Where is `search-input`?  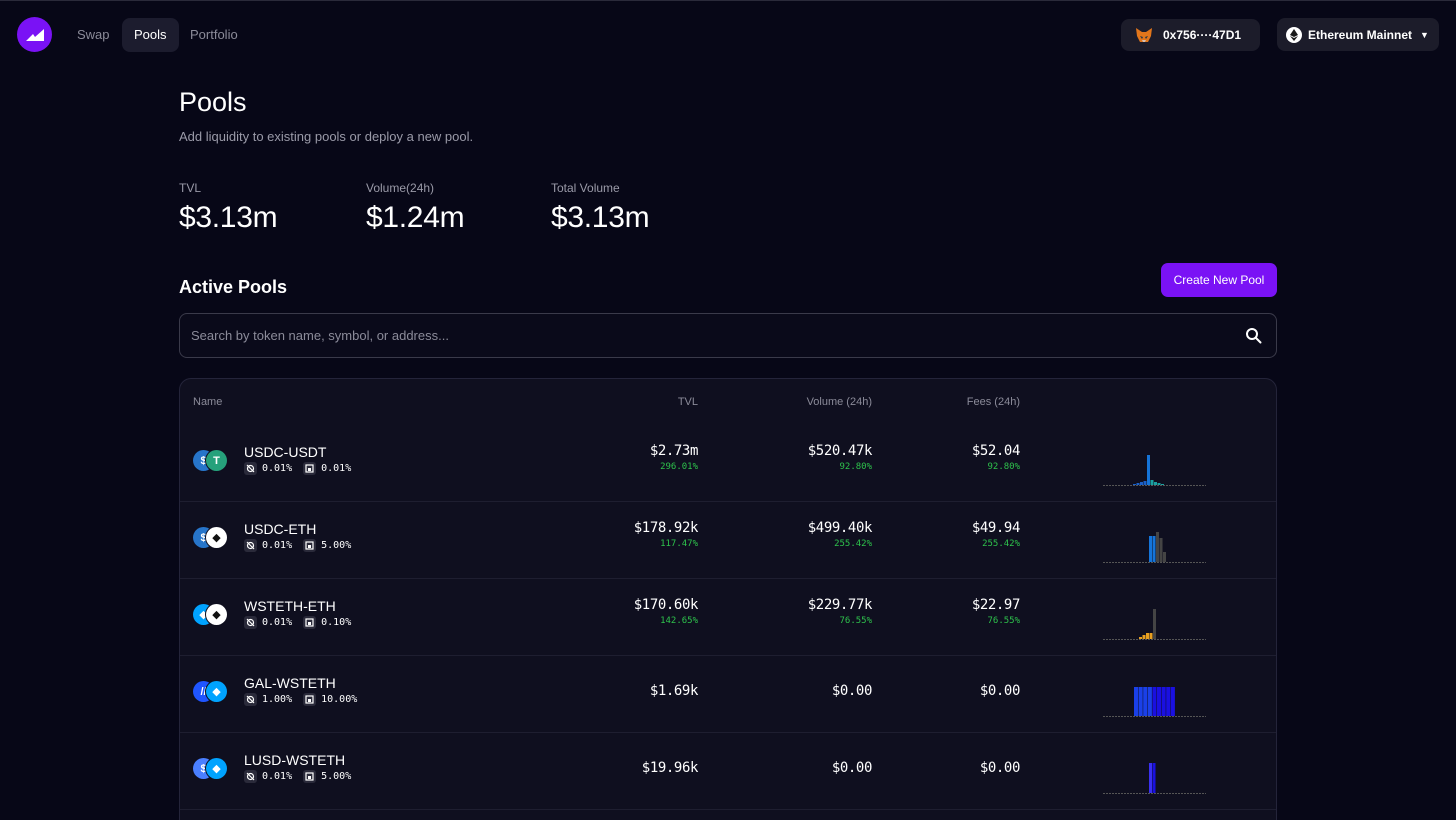
search-input is located at coordinates (711, 335).